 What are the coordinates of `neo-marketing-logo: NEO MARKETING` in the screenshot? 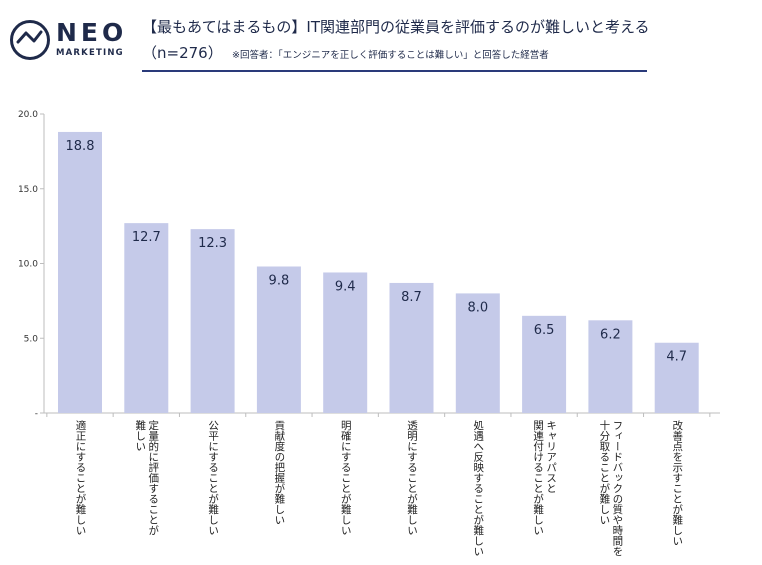 It's located at (70, 43).